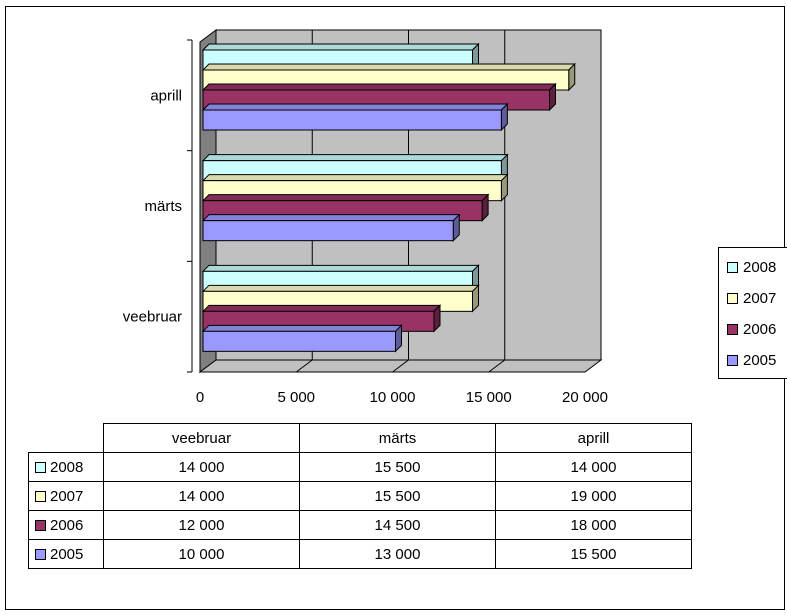  Describe the element at coordinates (200, 397) in the screenshot. I see `x-tick-label: 0` at that location.